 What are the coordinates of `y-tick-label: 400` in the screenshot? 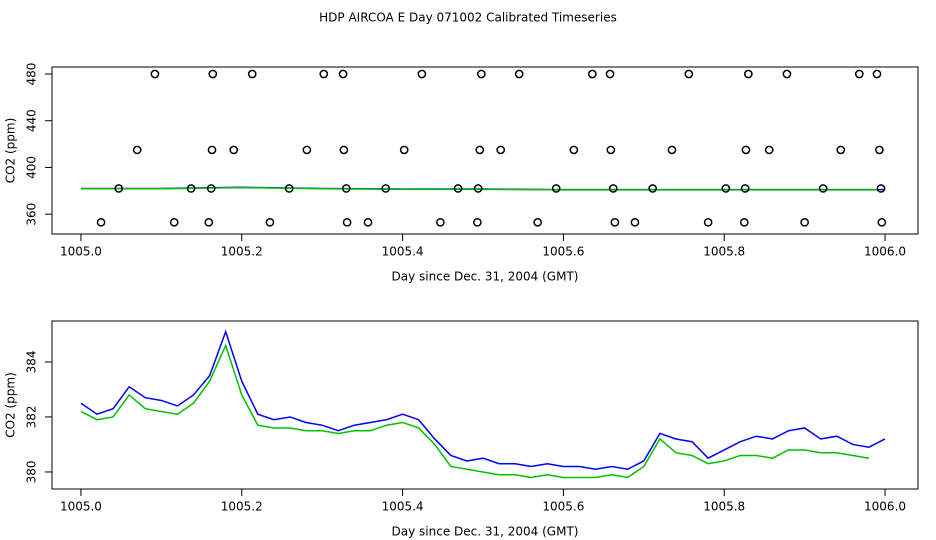 It's located at (32, 167).